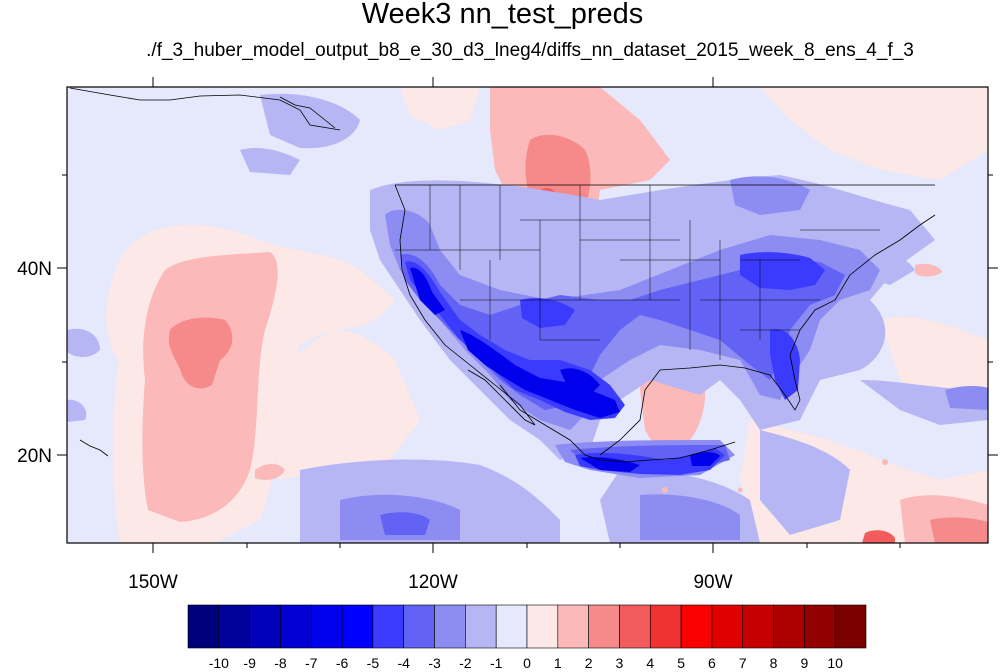 Image resolution: width=1005 pixels, height=672 pixels. I want to click on colorbar-label: 2, so click(589, 663).